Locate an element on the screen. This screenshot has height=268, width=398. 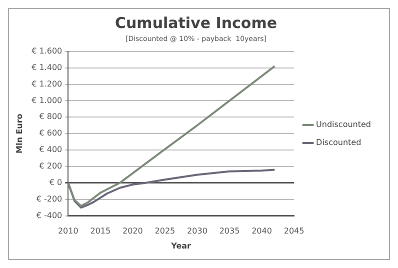
y-tick-label: € 600 is located at coordinates (50, 133).